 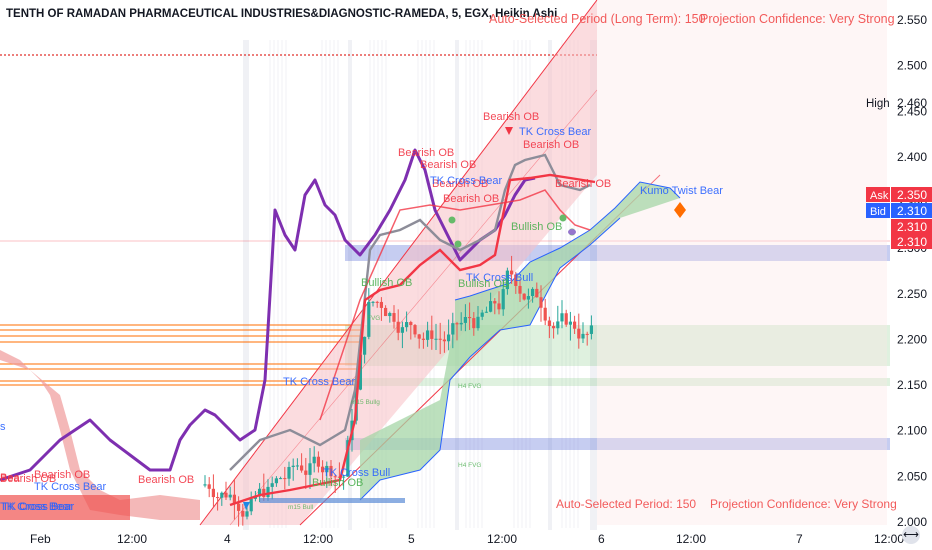 What do you see at coordinates (469, 465) in the screenshot?
I see `fvg-label: H4 FVG` at bounding box center [469, 465].